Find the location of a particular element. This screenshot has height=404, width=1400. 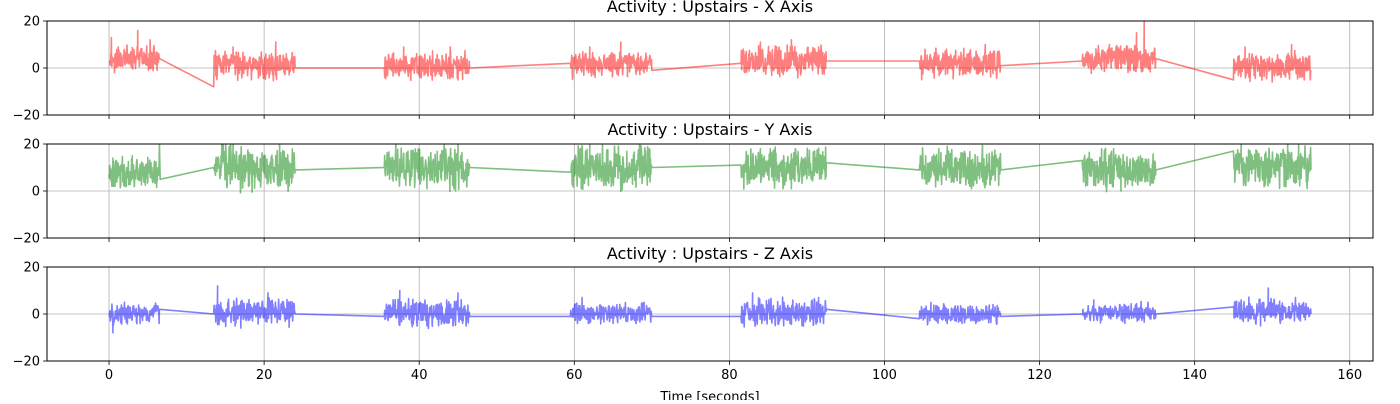

subplot-title: Activity : Upstairs - X Axis is located at coordinates (710, 8).